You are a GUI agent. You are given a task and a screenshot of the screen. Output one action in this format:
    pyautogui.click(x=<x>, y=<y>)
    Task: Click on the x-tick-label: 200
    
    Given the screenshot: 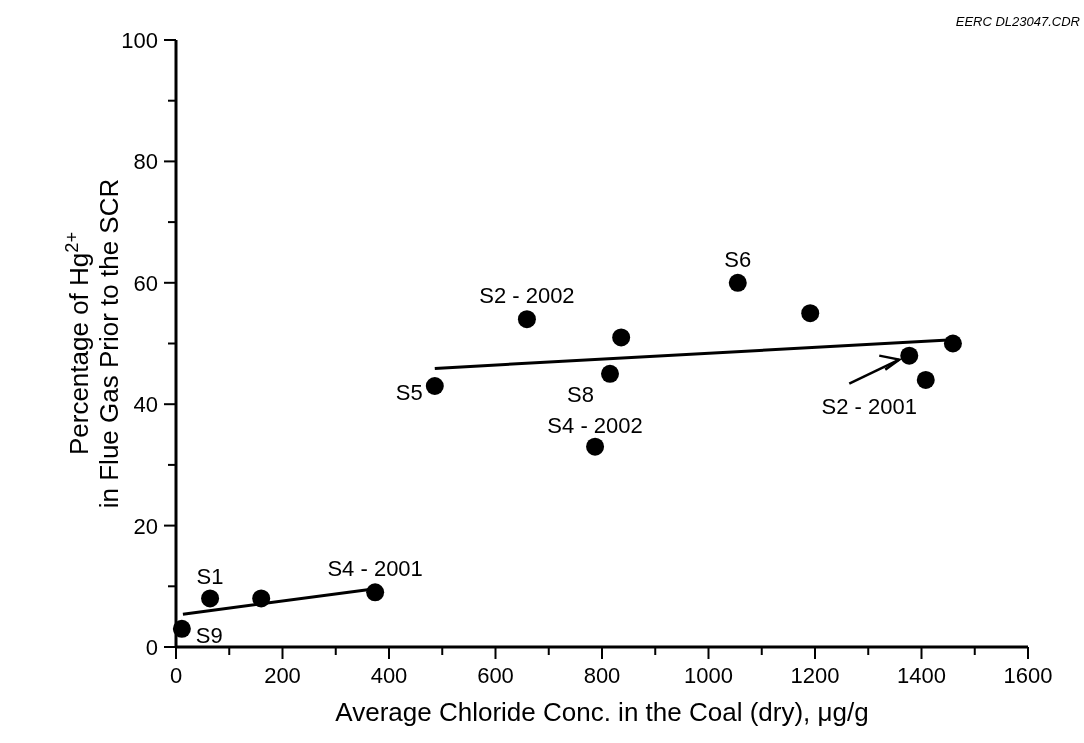 What is the action you would take?
    pyautogui.click(x=282, y=675)
    